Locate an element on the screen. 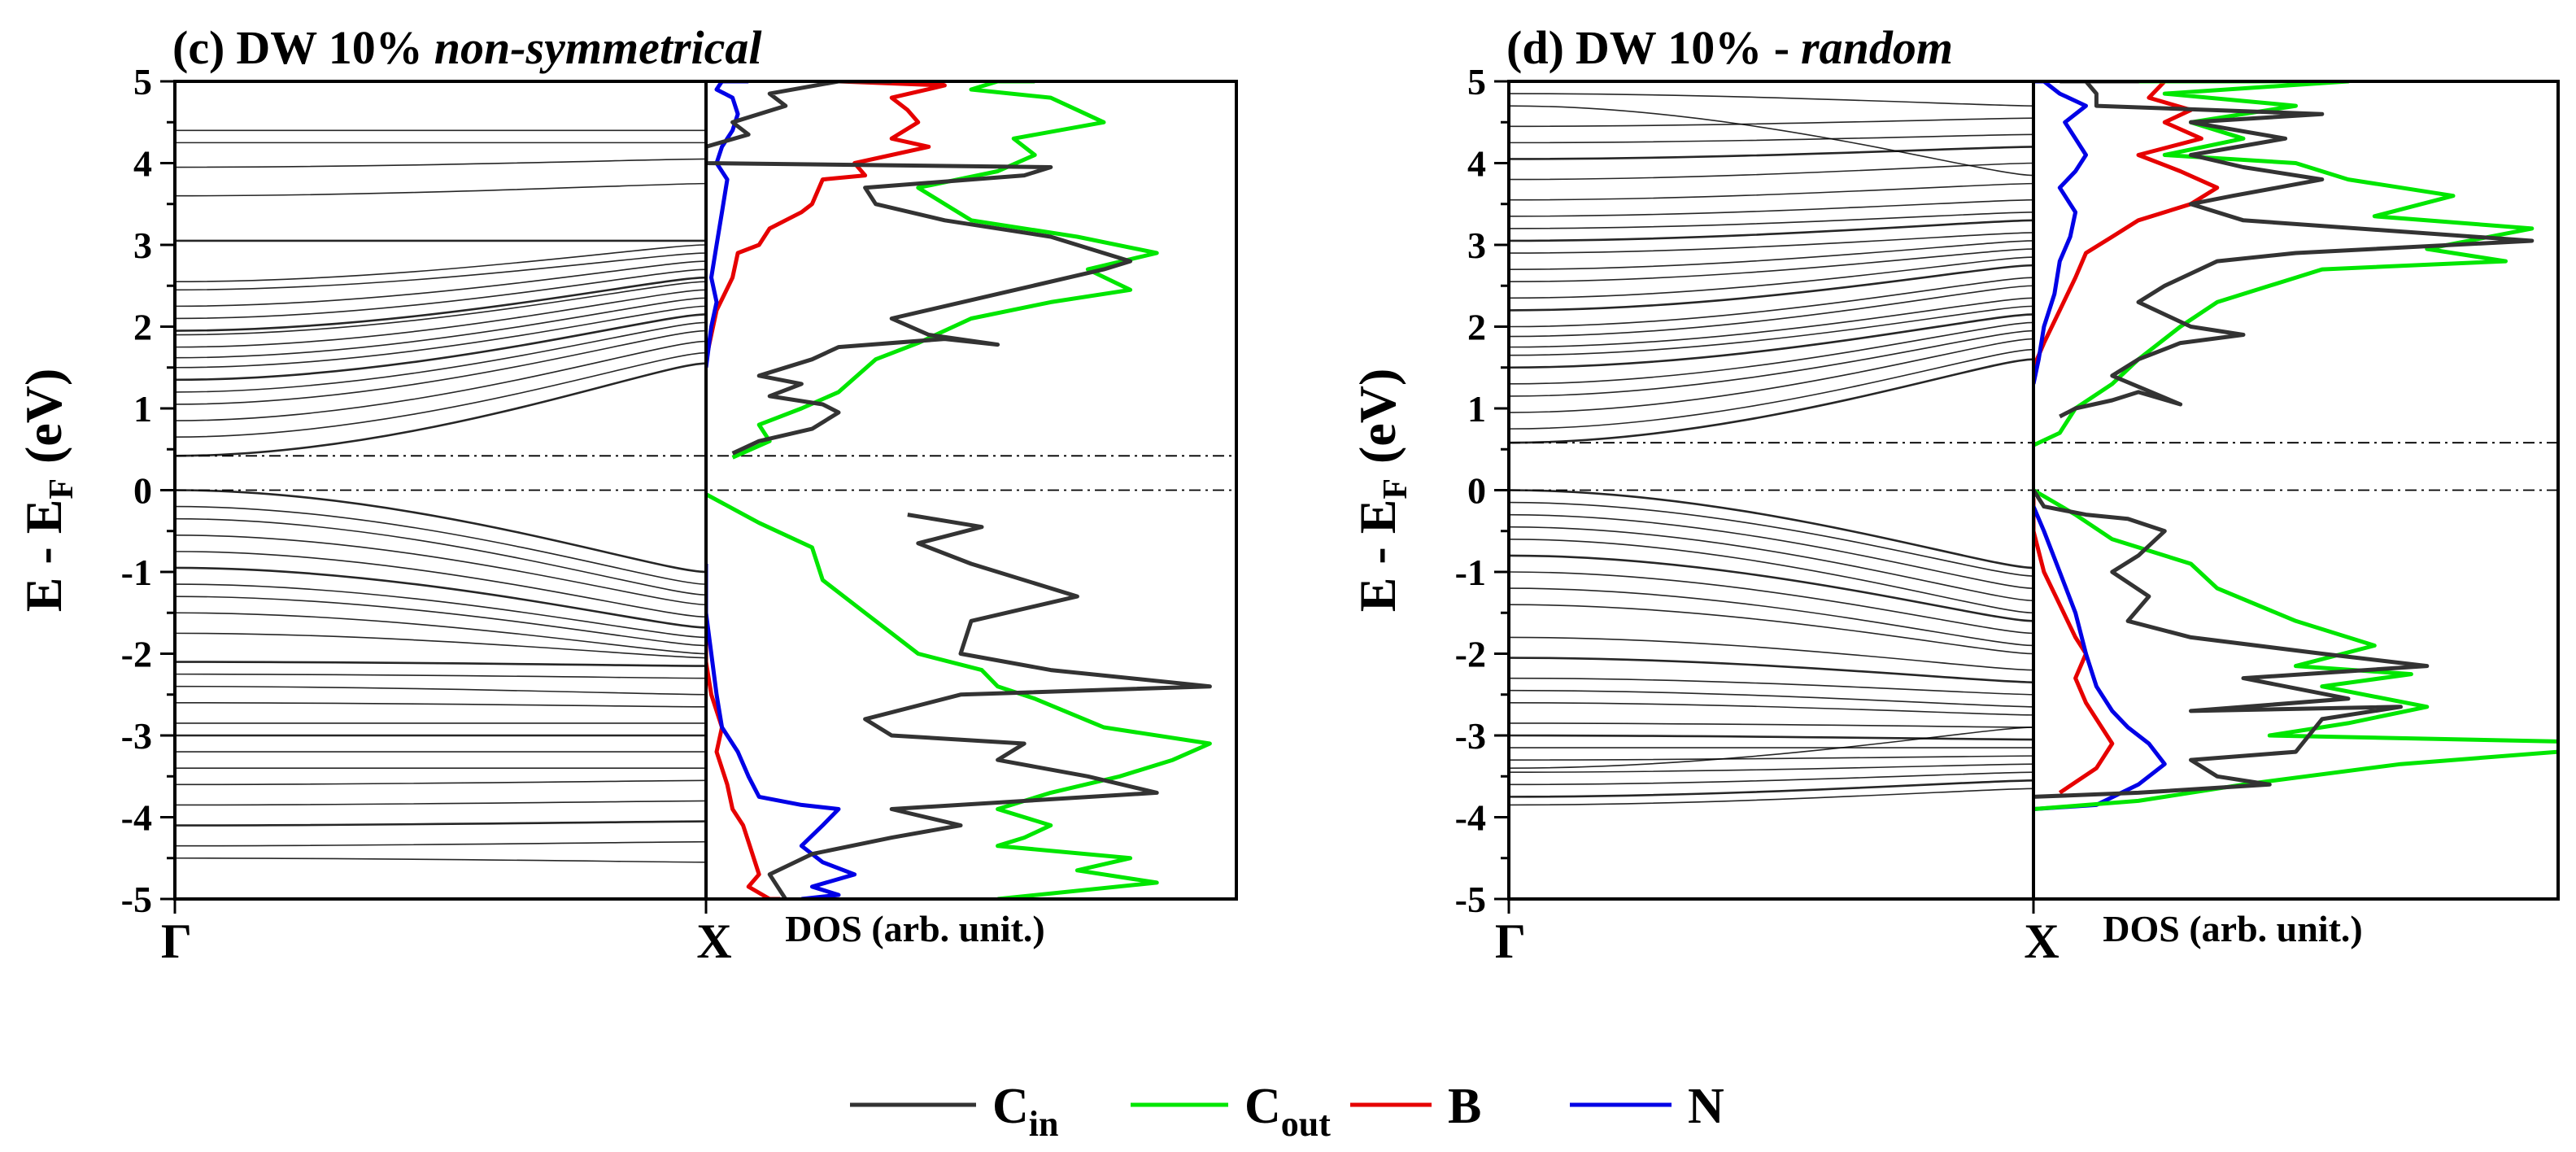 The image size is (2576, 1152). y-tick-label: 0 is located at coordinates (1476, 491).